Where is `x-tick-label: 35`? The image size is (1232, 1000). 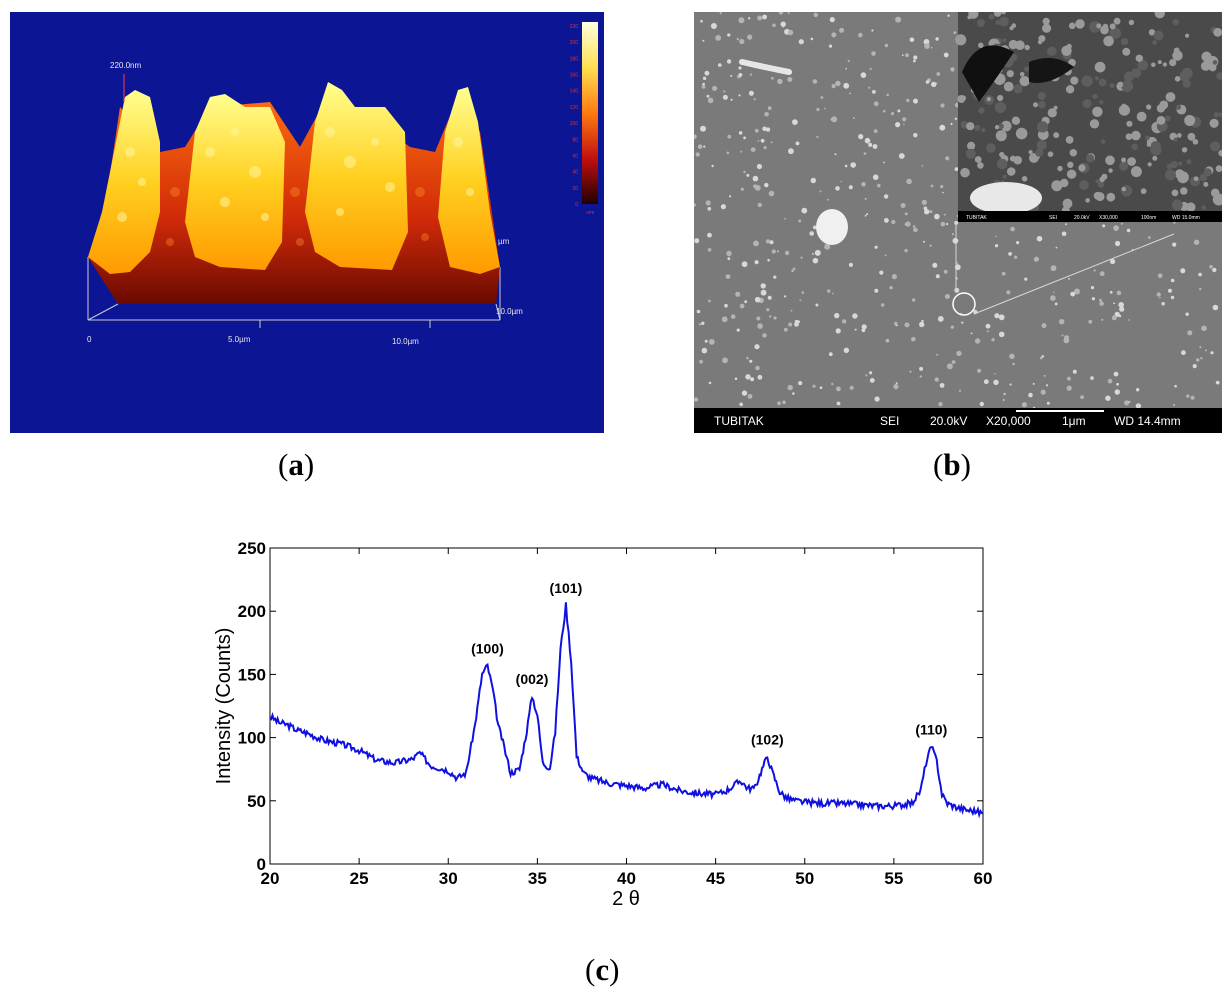 x-tick-label: 35 is located at coordinates (537, 878).